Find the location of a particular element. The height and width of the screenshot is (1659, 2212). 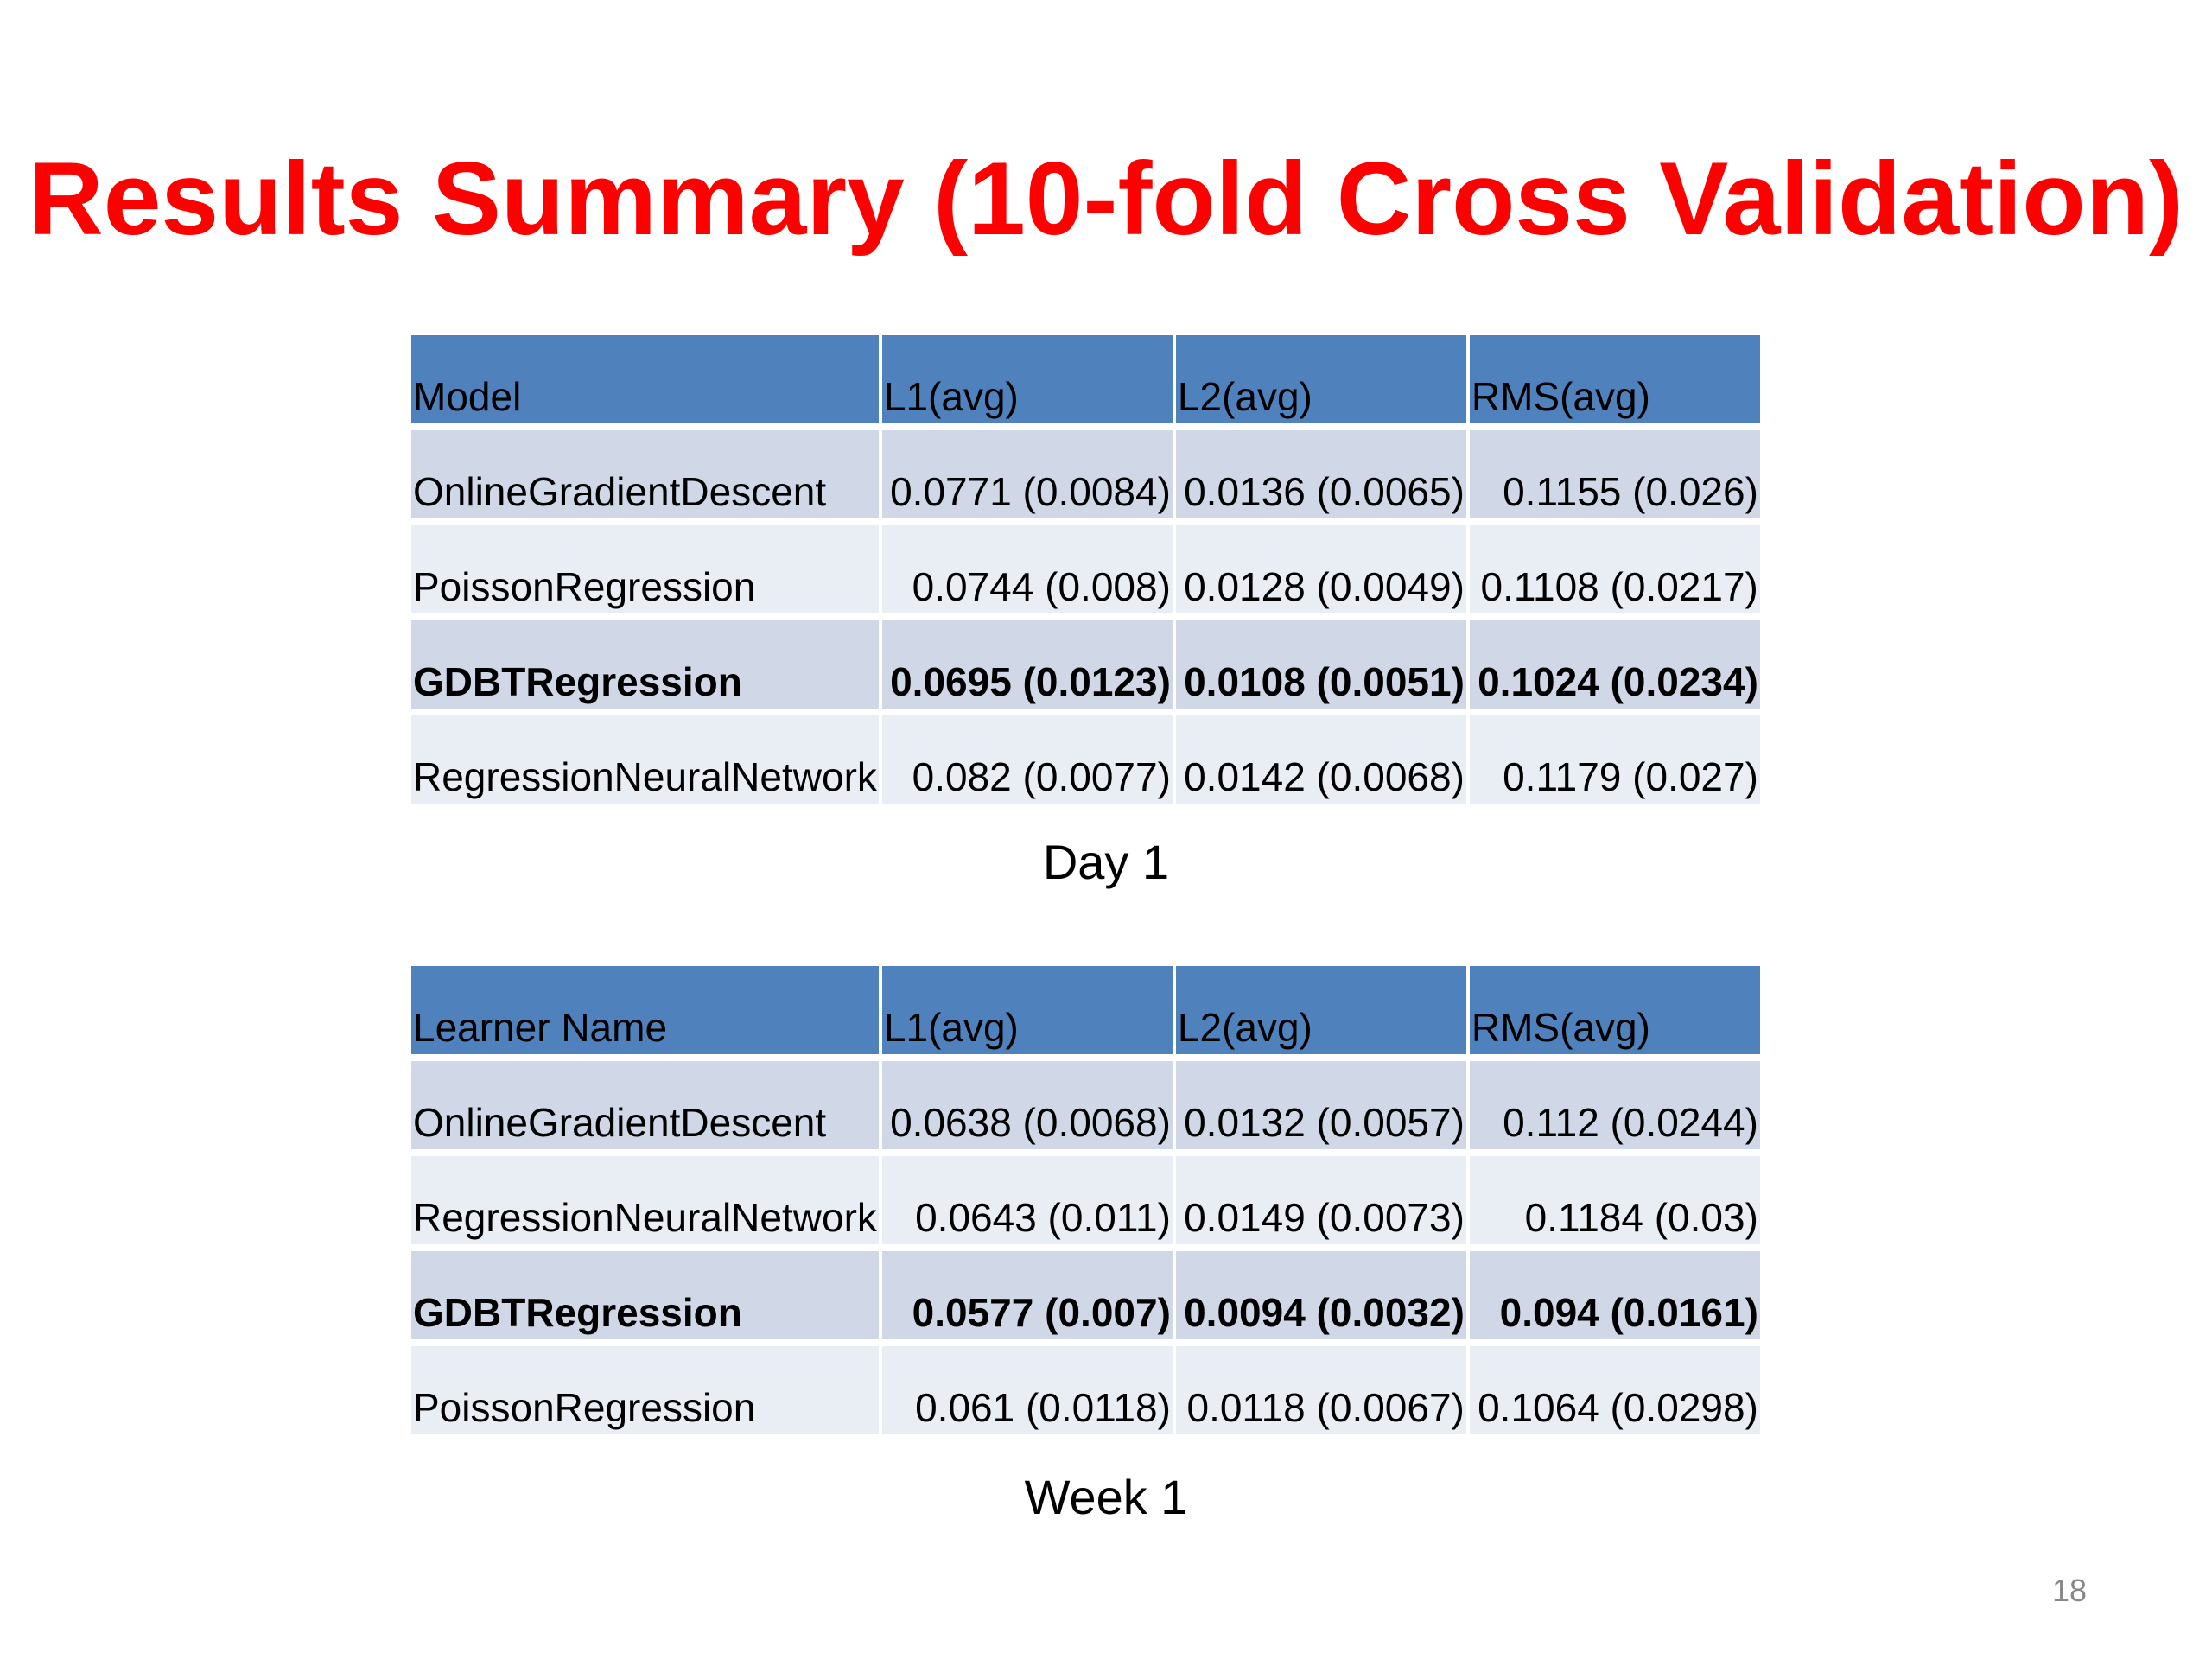

l1-cell: 0.0577 (0.007) is located at coordinates (1027, 1295).